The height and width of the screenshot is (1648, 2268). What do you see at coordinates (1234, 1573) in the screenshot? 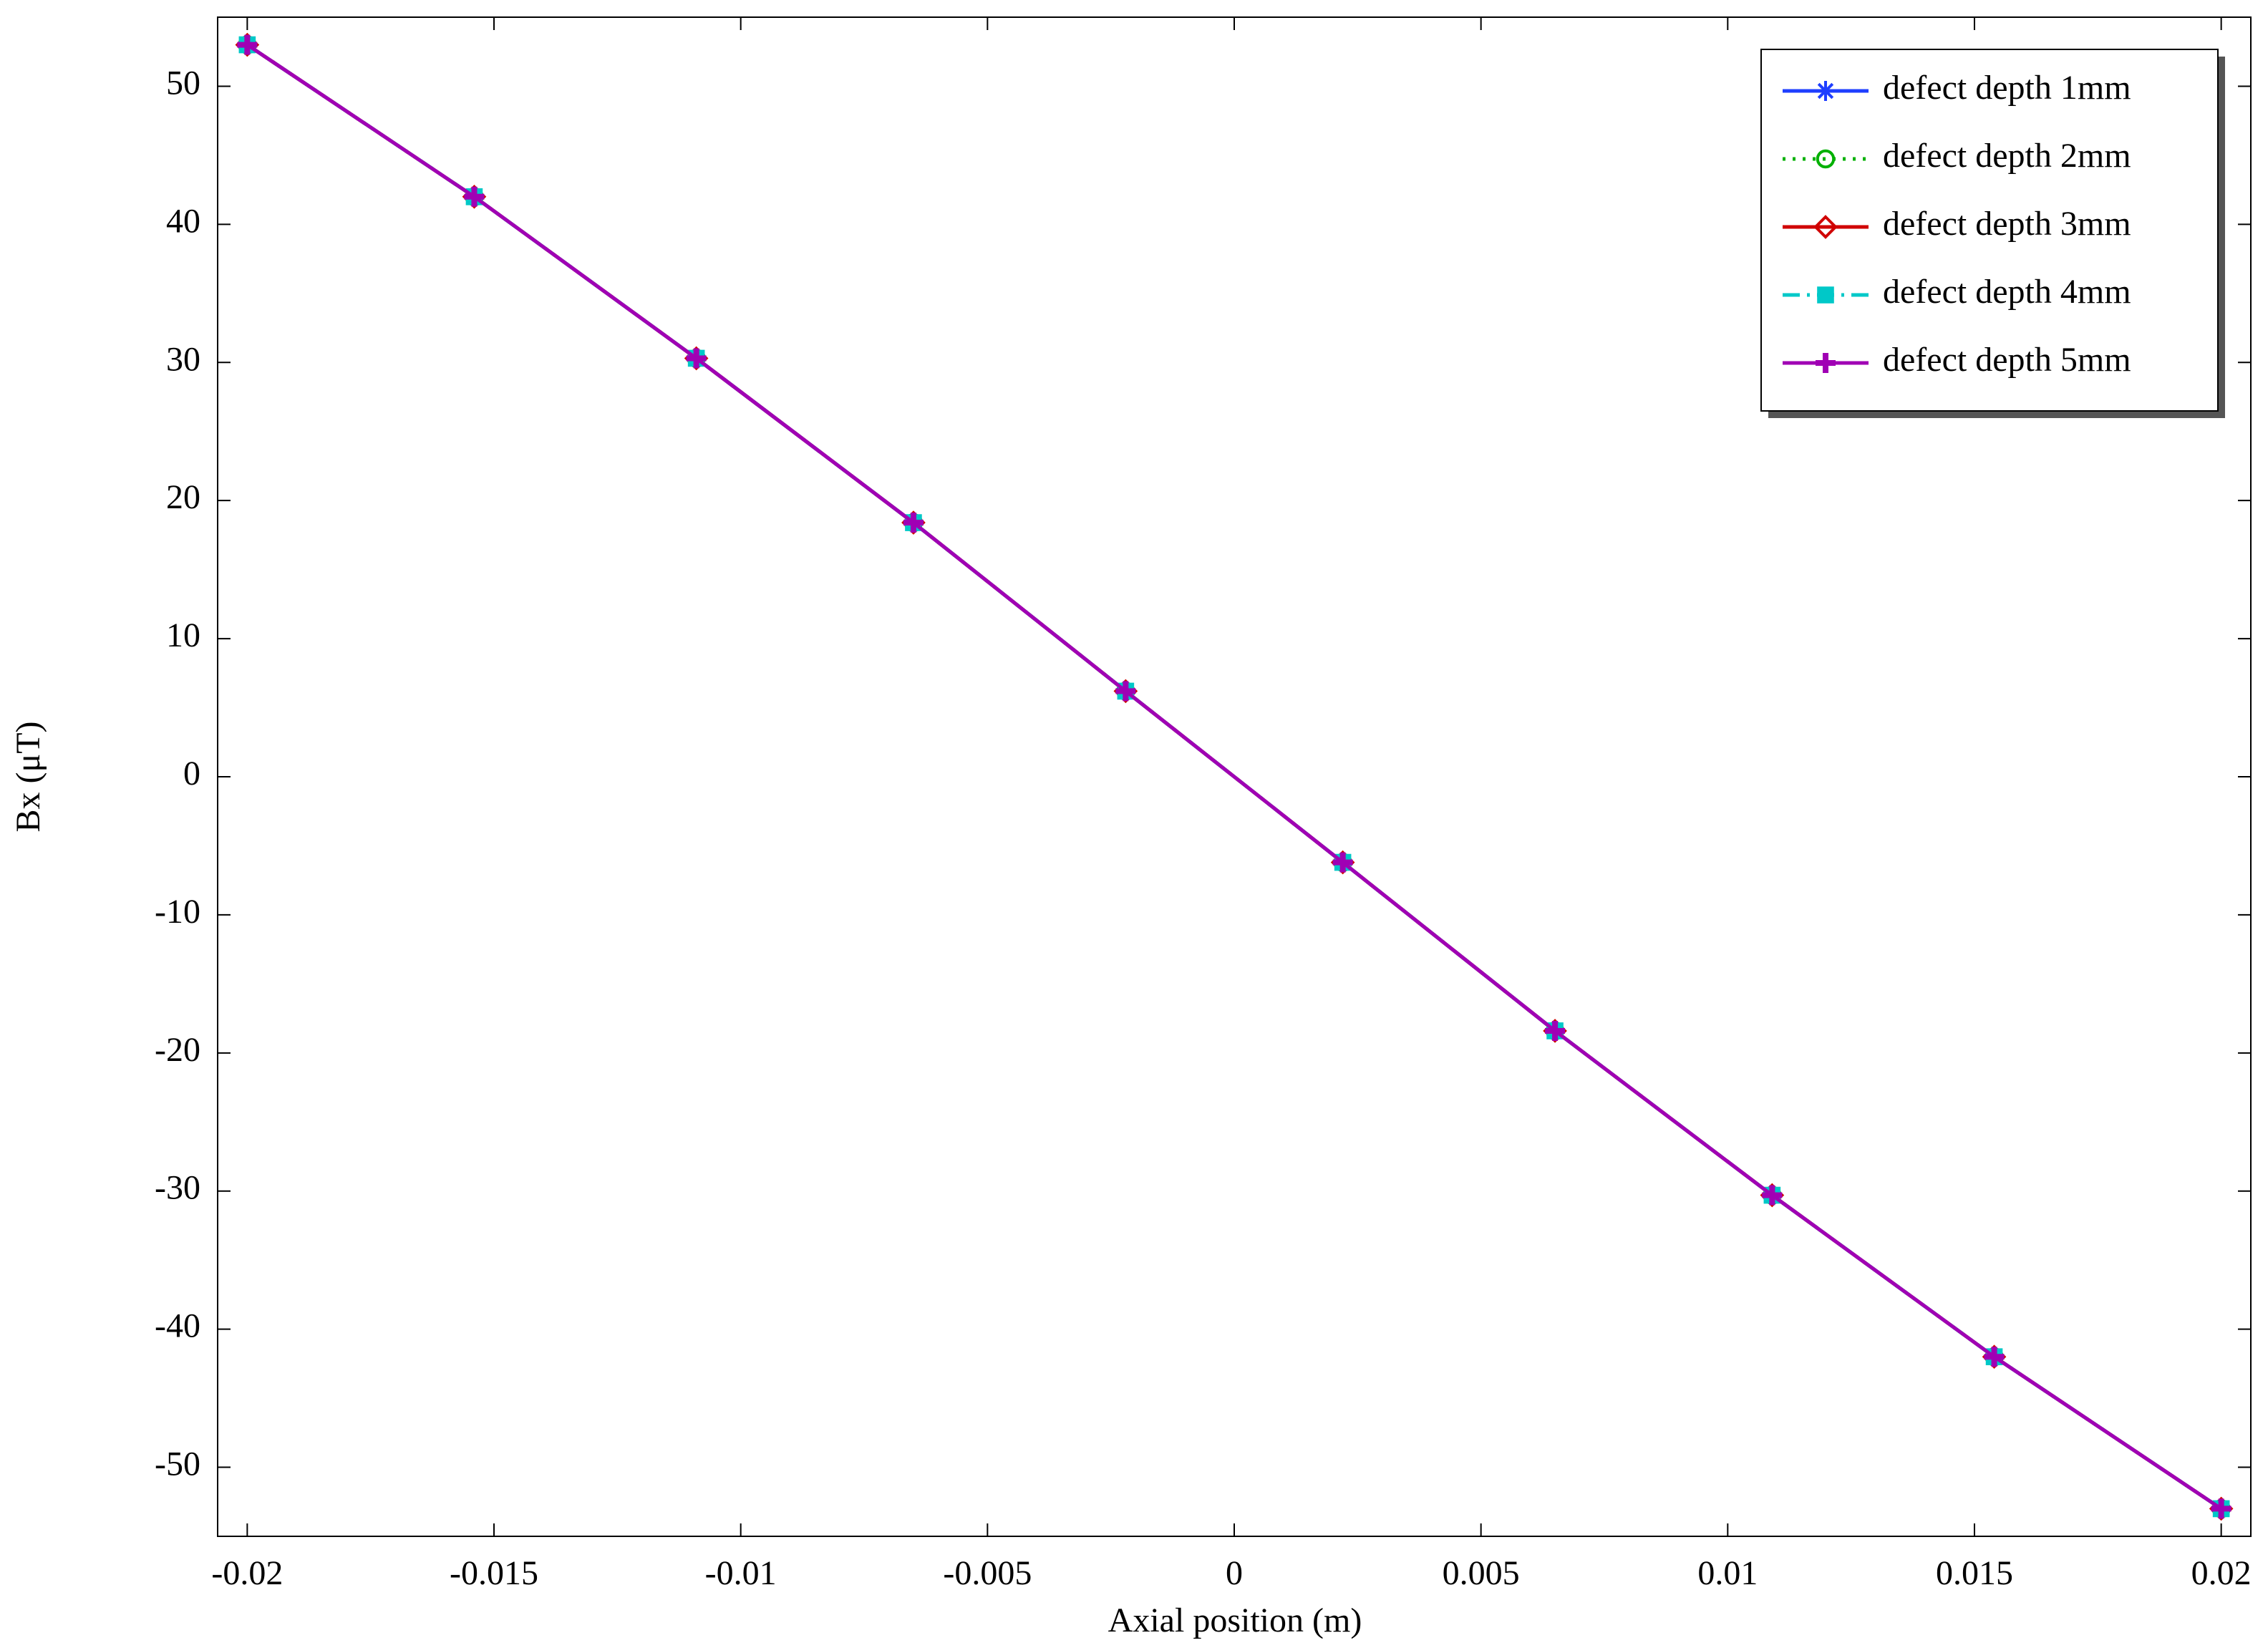
I see `x-tick-label: 0` at bounding box center [1234, 1573].